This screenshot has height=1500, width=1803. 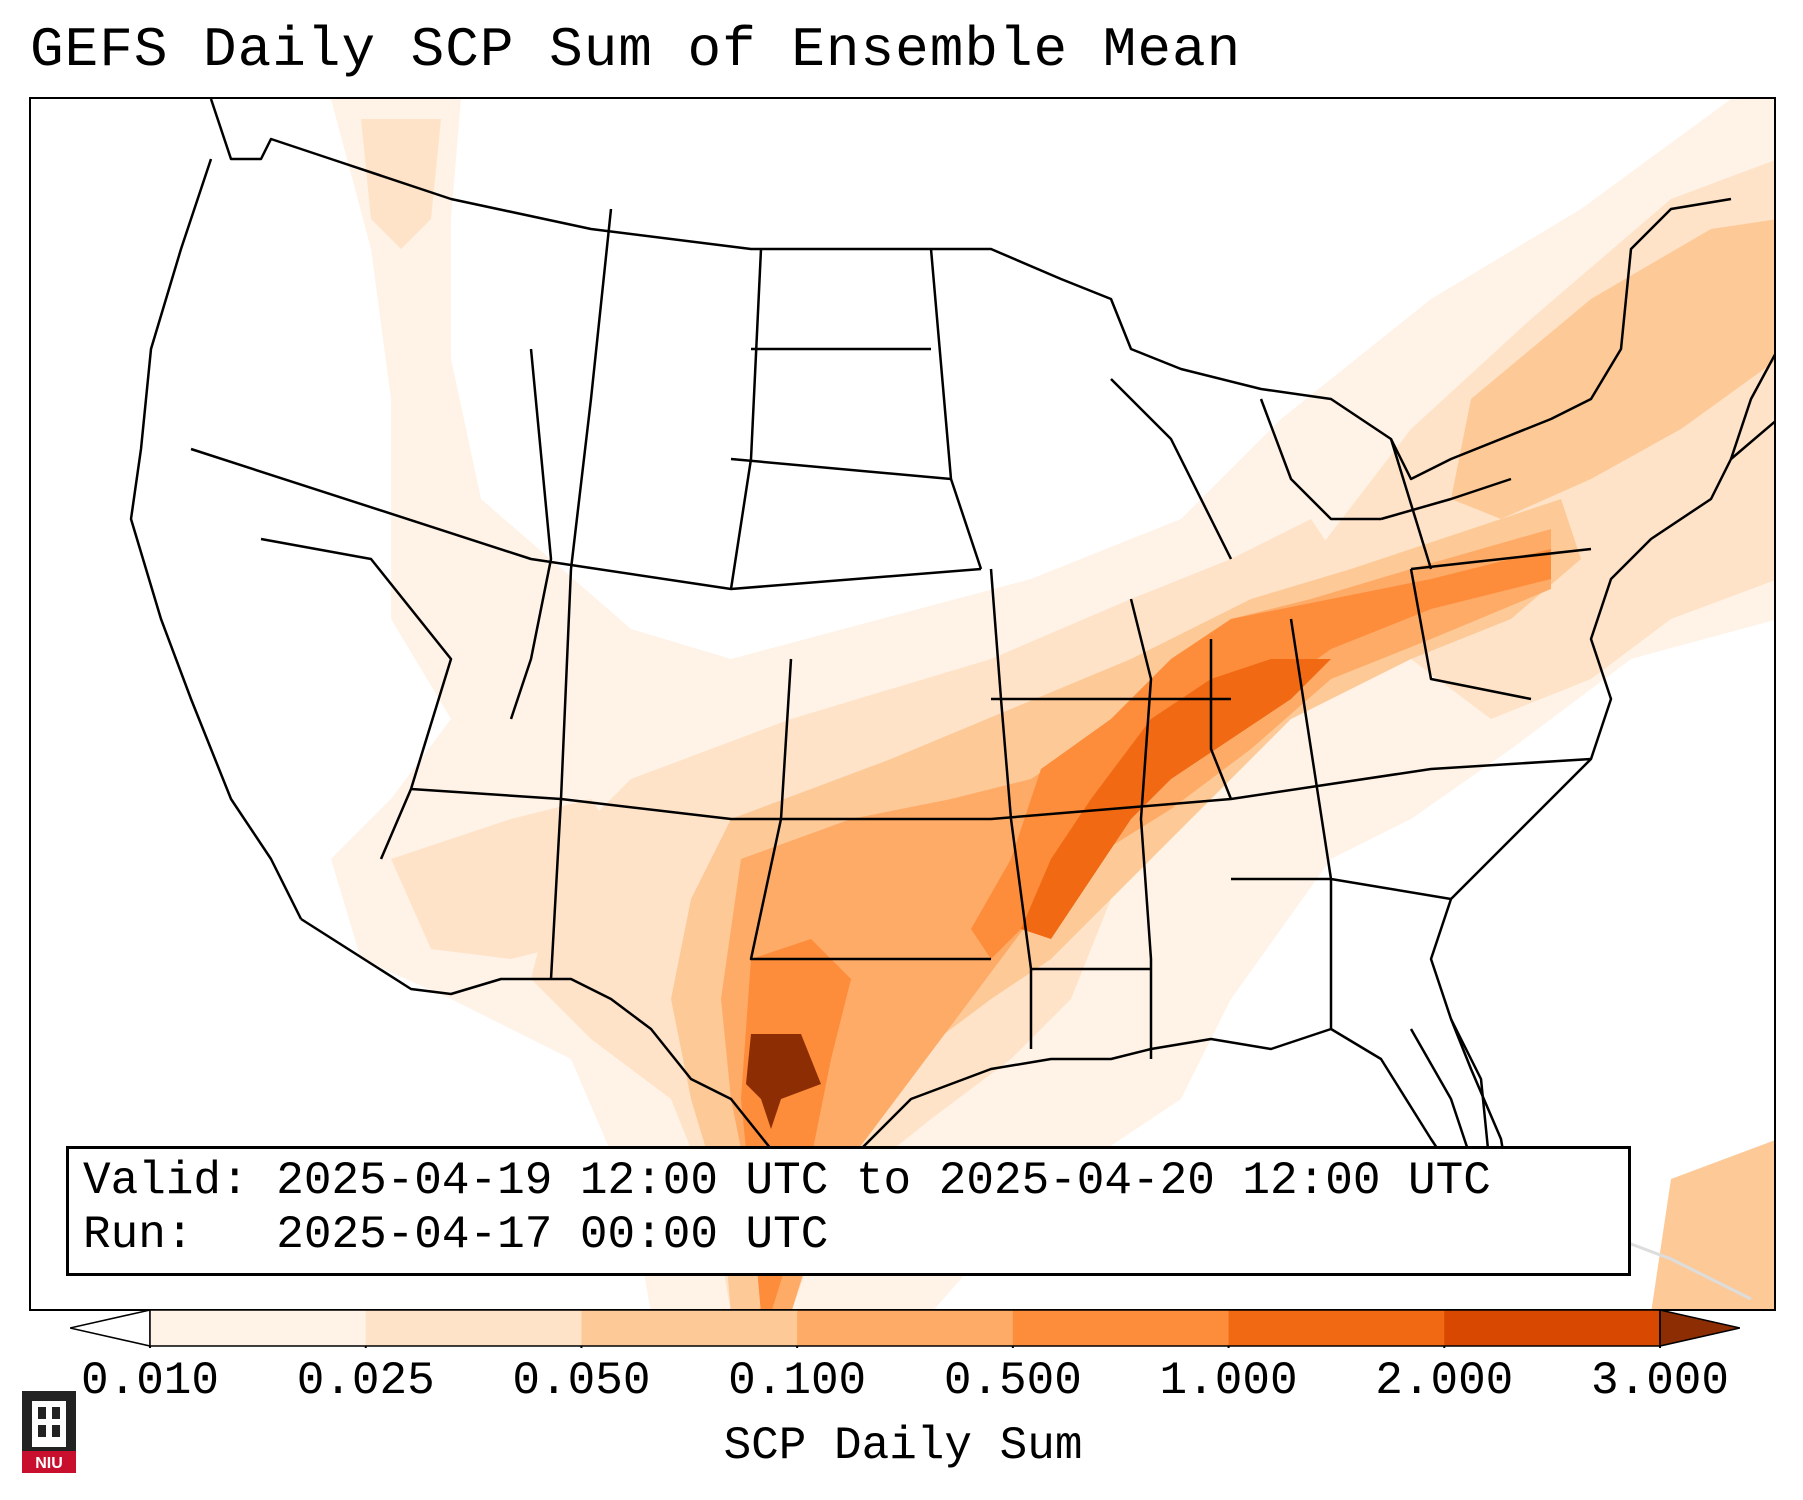 I want to click on scp-field-max, so click(x=783, y=1081).